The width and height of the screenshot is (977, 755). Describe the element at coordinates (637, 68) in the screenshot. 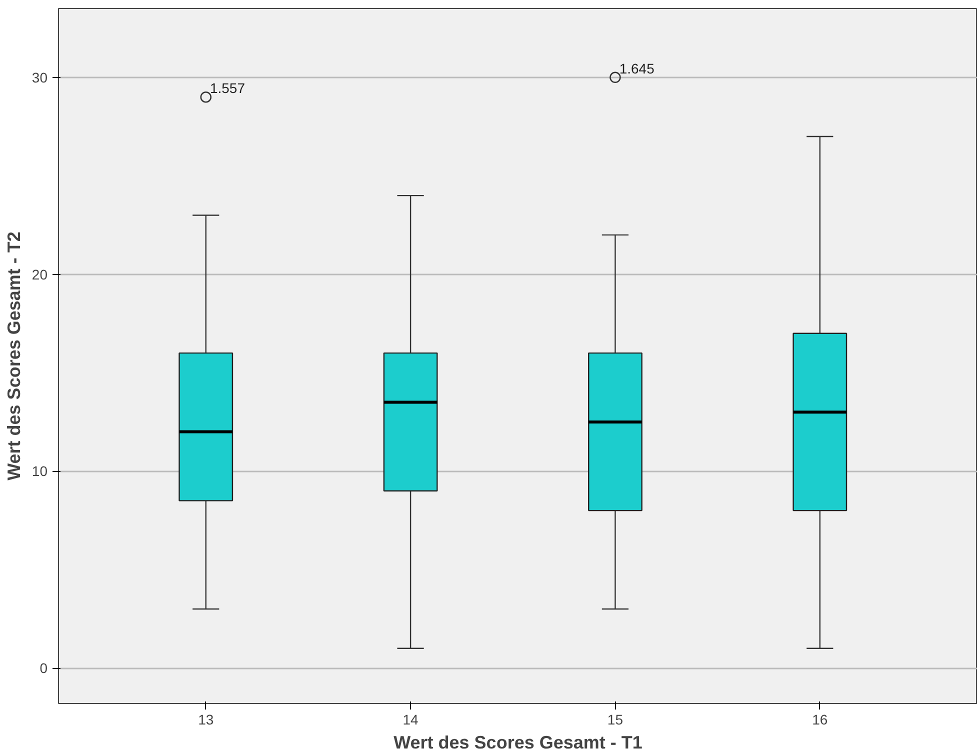

I see `annotation: 1.645` at that location.